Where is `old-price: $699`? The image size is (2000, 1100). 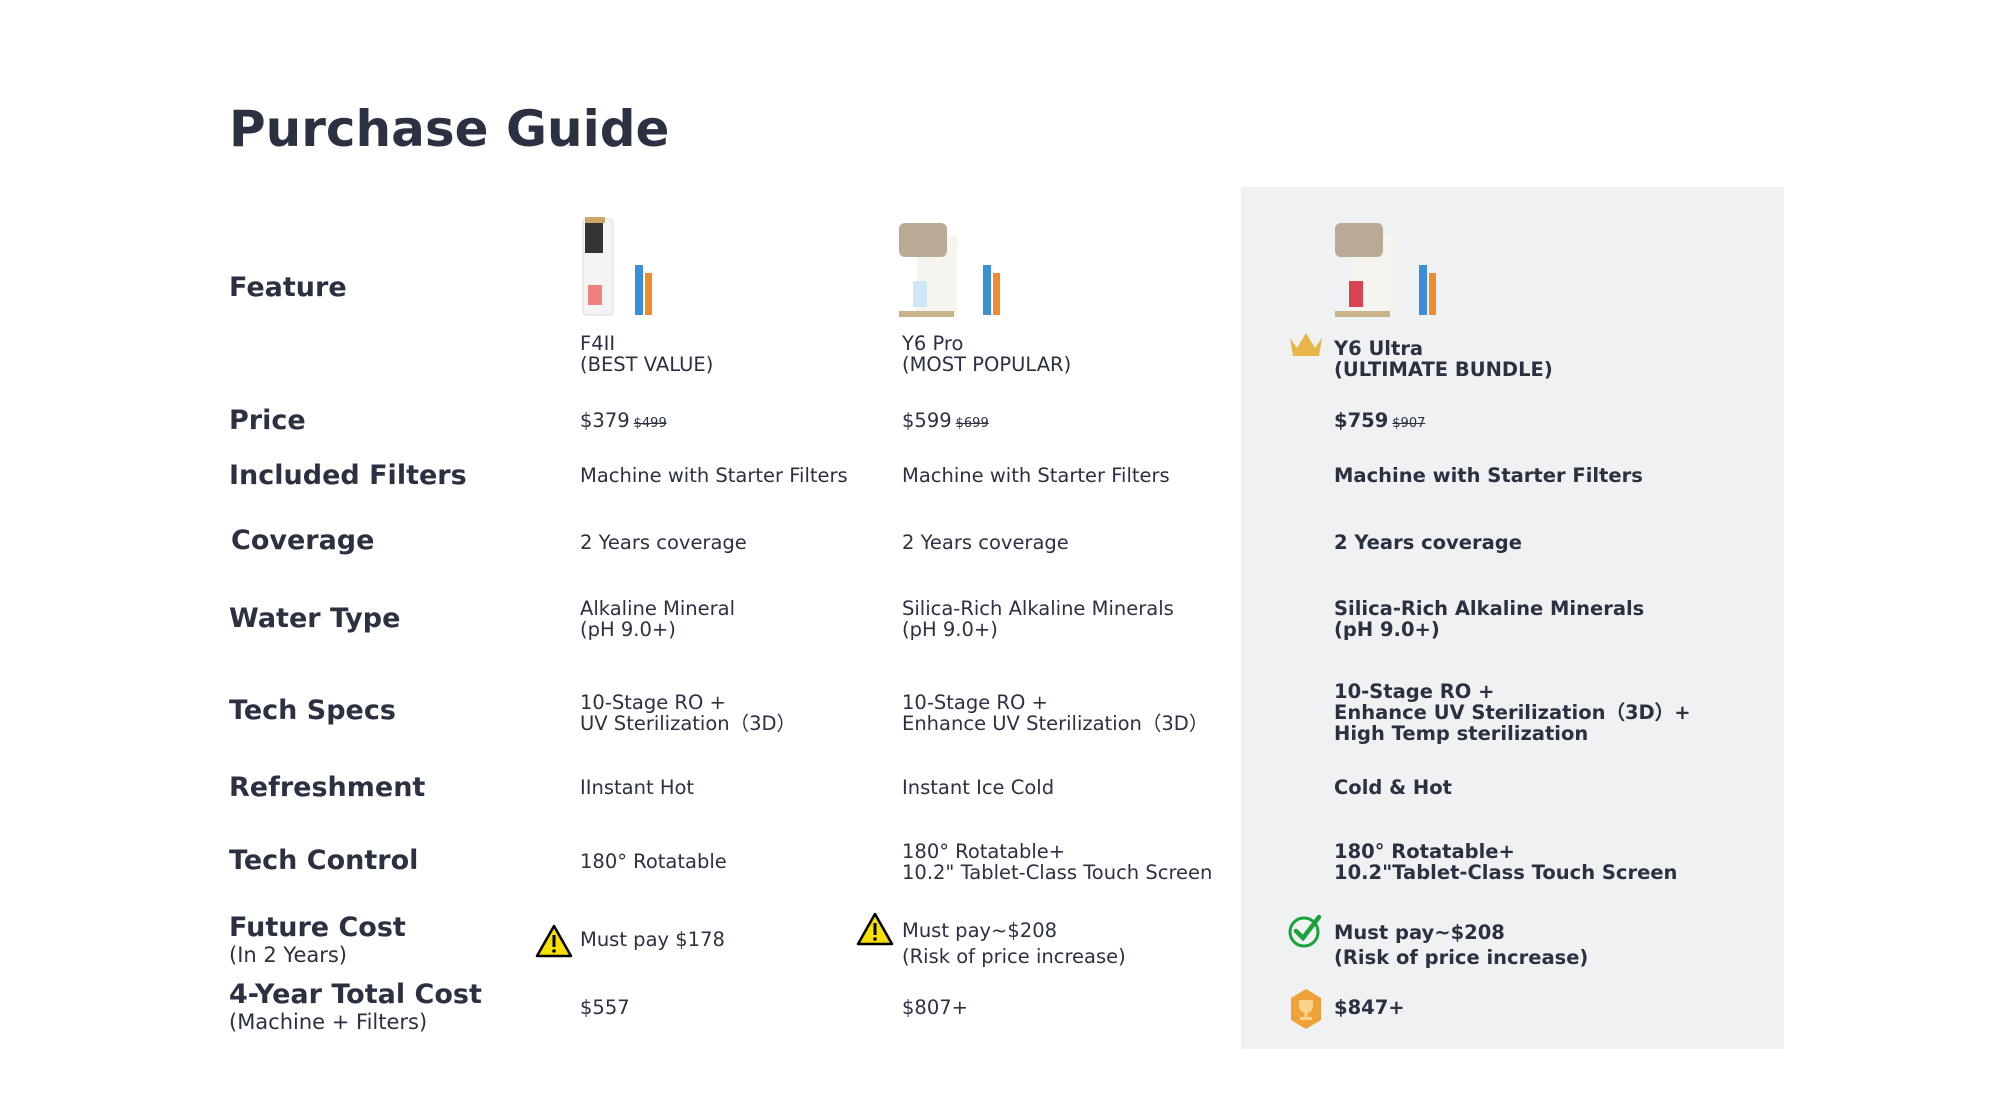
old-price: $699 is located at coordinates (972, 423).